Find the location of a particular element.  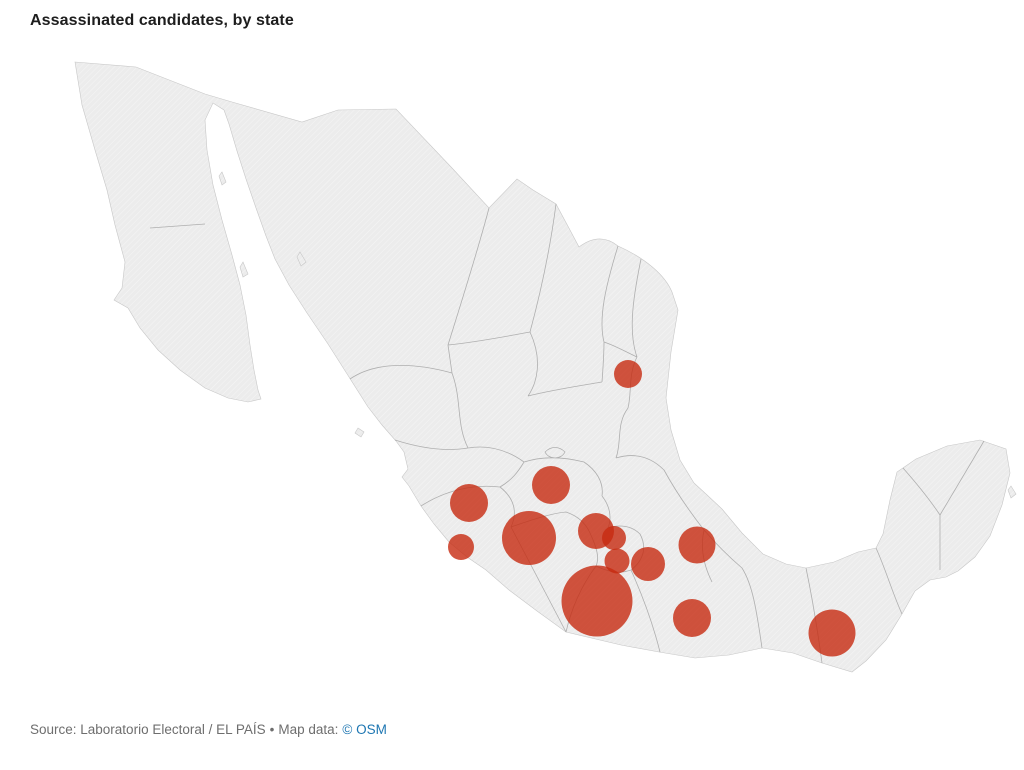

map-data-label: Map data: is located at coordinates (308, 729).